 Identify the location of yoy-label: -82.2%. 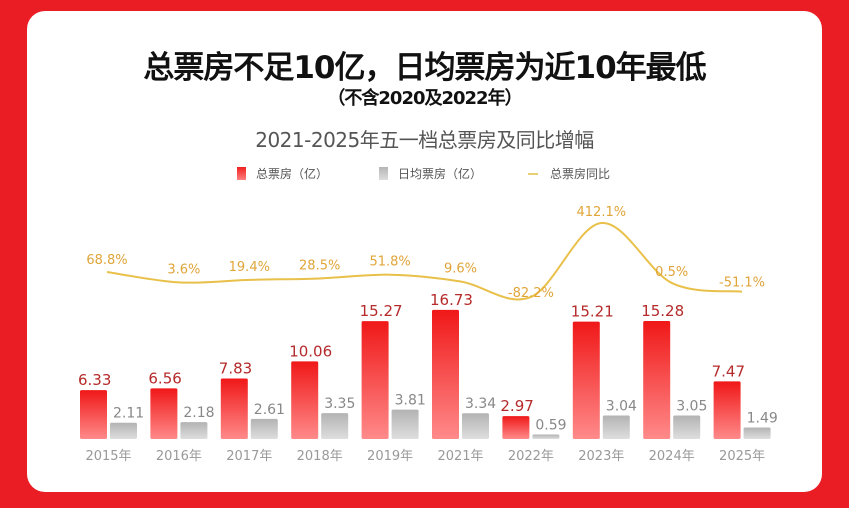
(531, 293).